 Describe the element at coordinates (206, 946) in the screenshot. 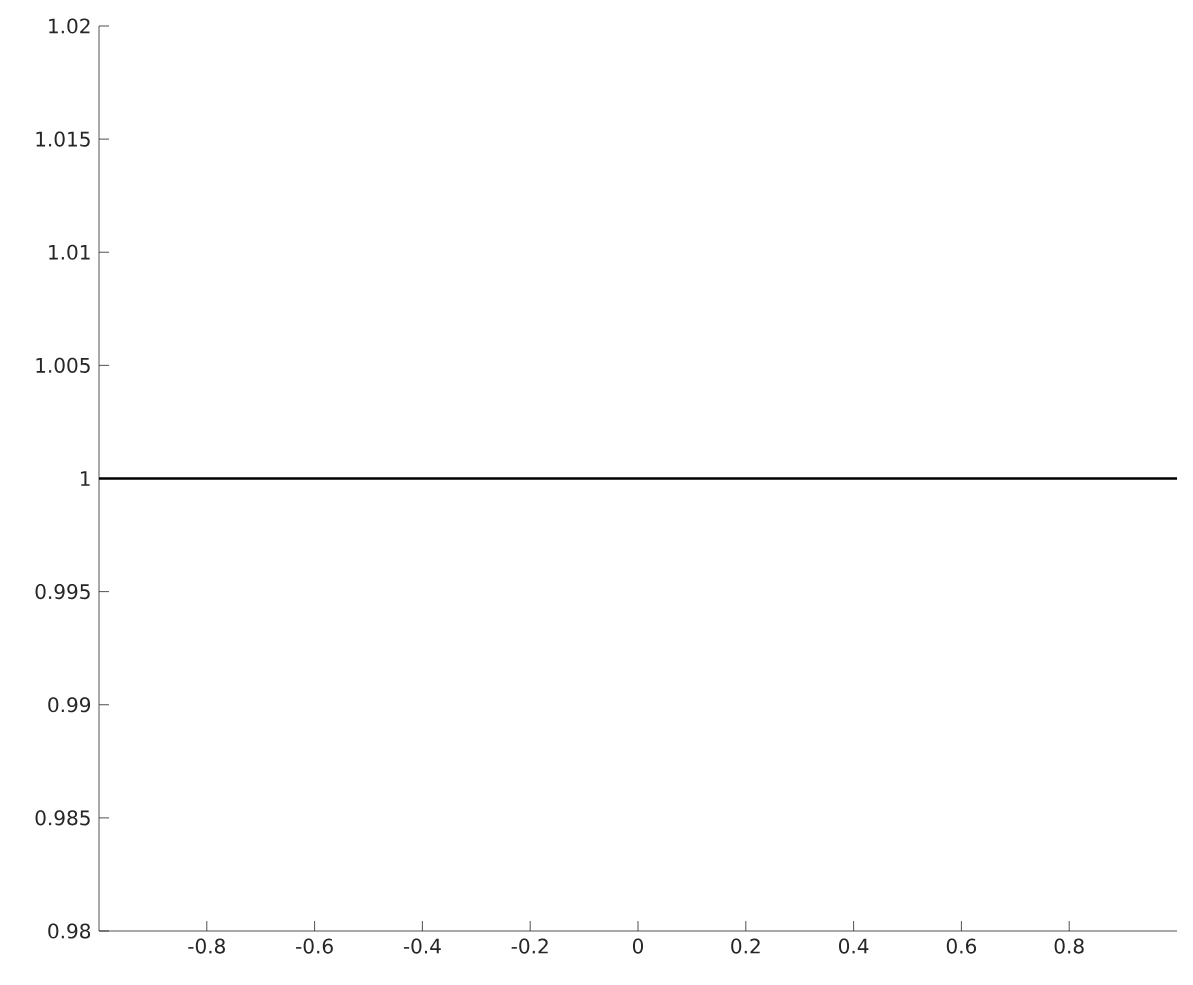

I see `x-tick-label: -0.8` at that location.